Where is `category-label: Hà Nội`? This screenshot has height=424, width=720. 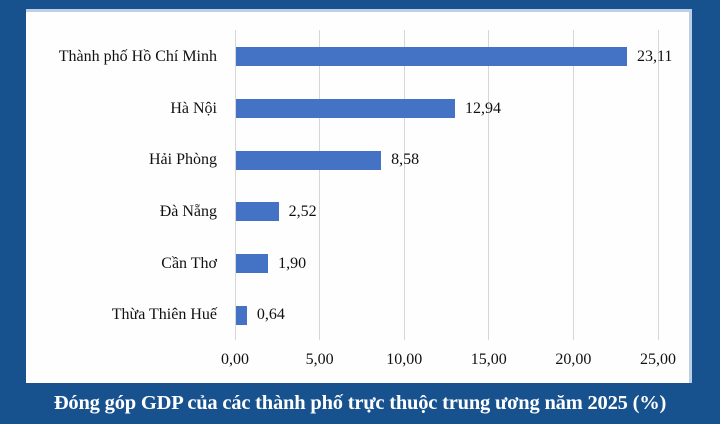
category-label: Hà Nội is located at coordinates (193, 108).